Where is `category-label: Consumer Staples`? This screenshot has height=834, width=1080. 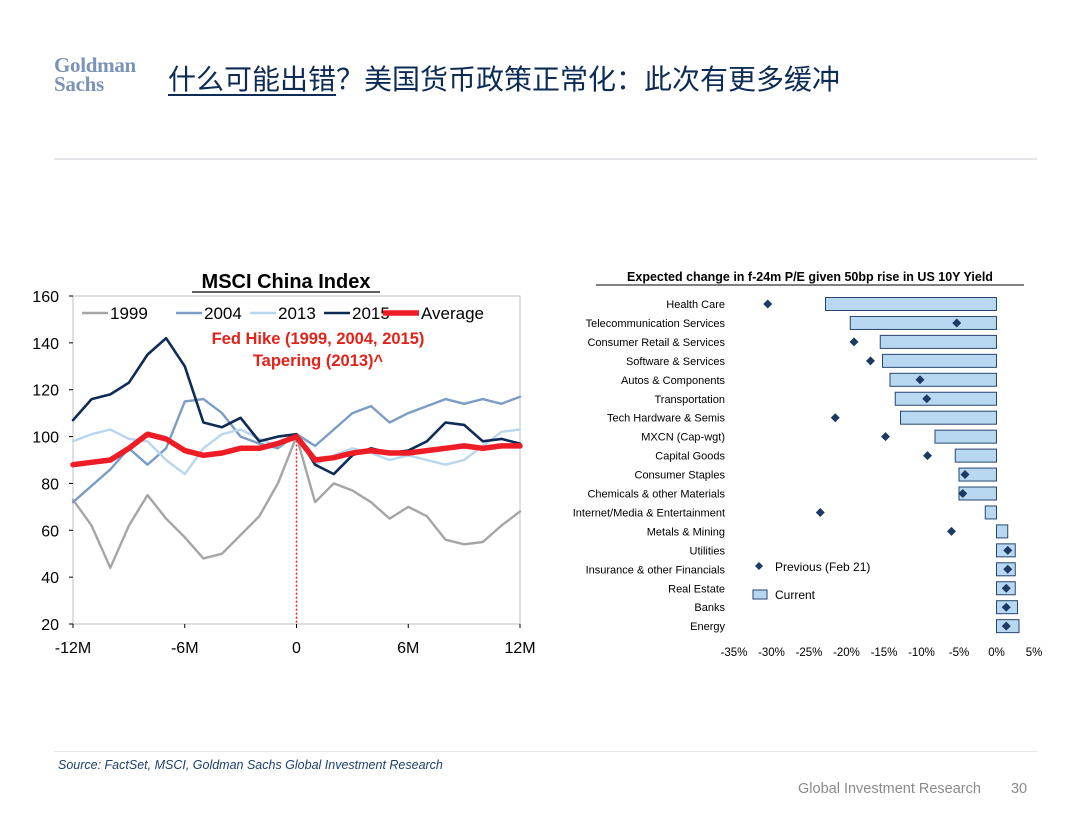 category-label: Consumer Staples is located at coordinates (680, 476).